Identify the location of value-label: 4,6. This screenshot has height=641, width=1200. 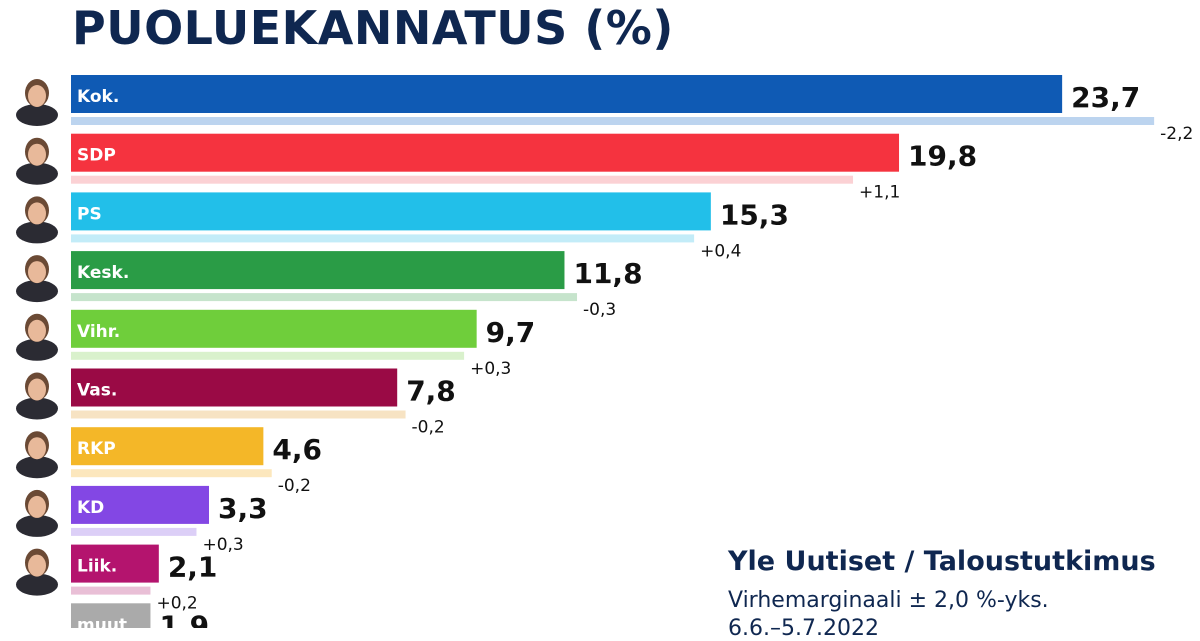
(297, 449).